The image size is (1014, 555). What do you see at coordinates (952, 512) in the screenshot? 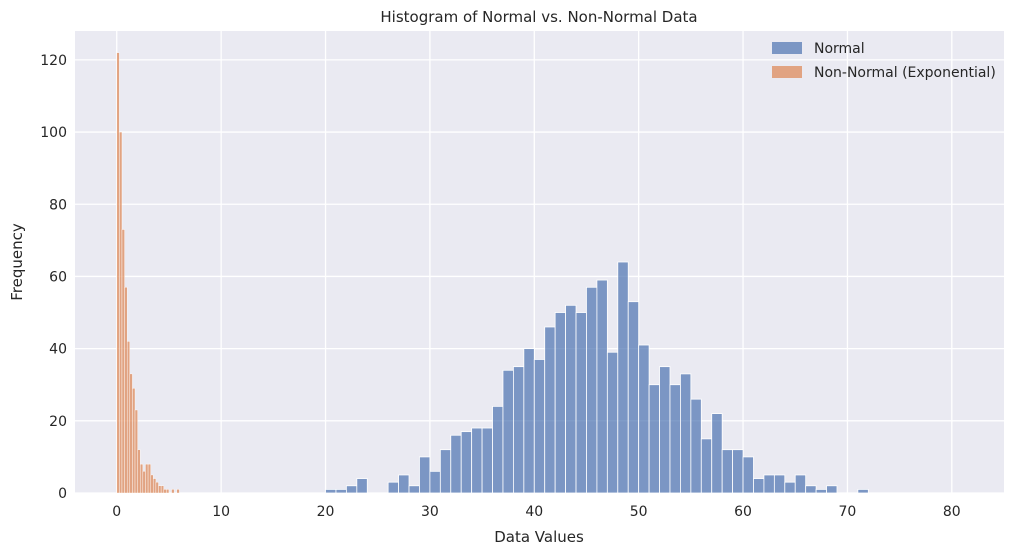
I see `x-tick-label: 80` at bounding box center [952, 512].